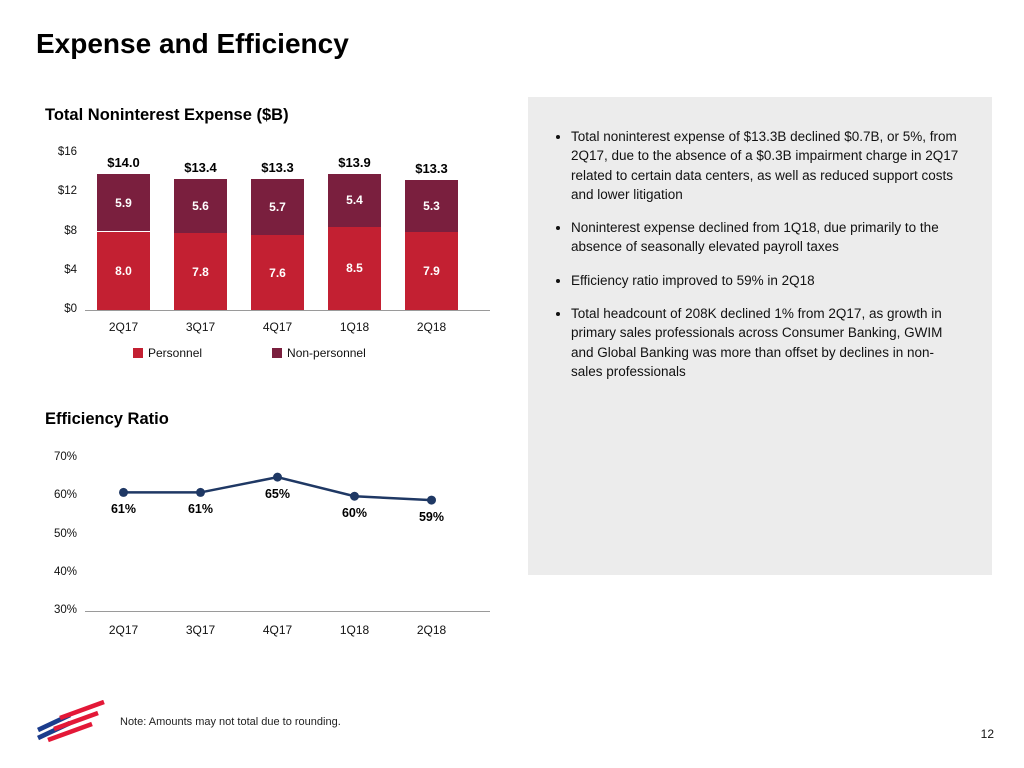 The image size is (1024, 768). Describe the element at coordinates (65, 610) in the screenshot. I see `line-y-tick: 30%` at that location.